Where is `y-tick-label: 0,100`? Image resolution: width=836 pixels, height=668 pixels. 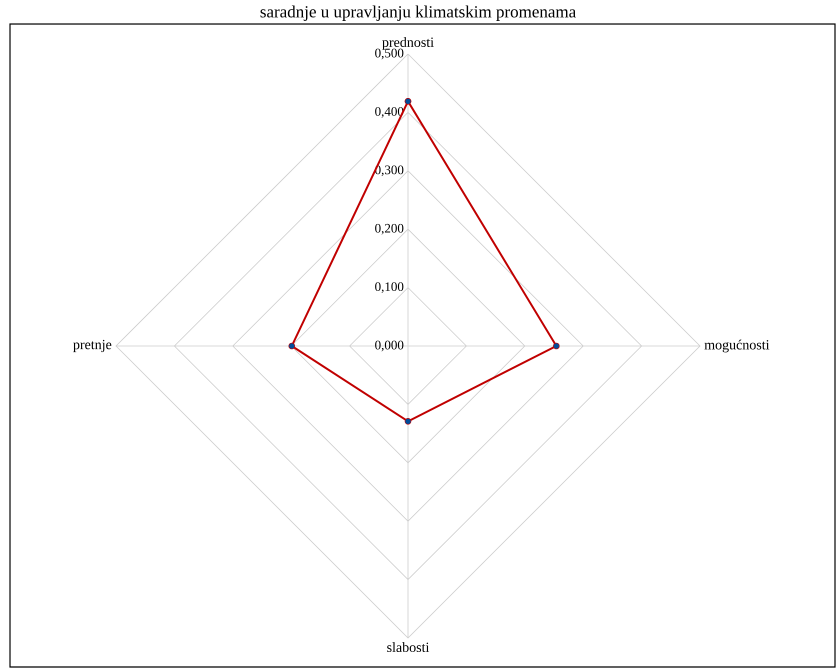 y-tick-label: 0,100 is located at coordinates (389, 287).